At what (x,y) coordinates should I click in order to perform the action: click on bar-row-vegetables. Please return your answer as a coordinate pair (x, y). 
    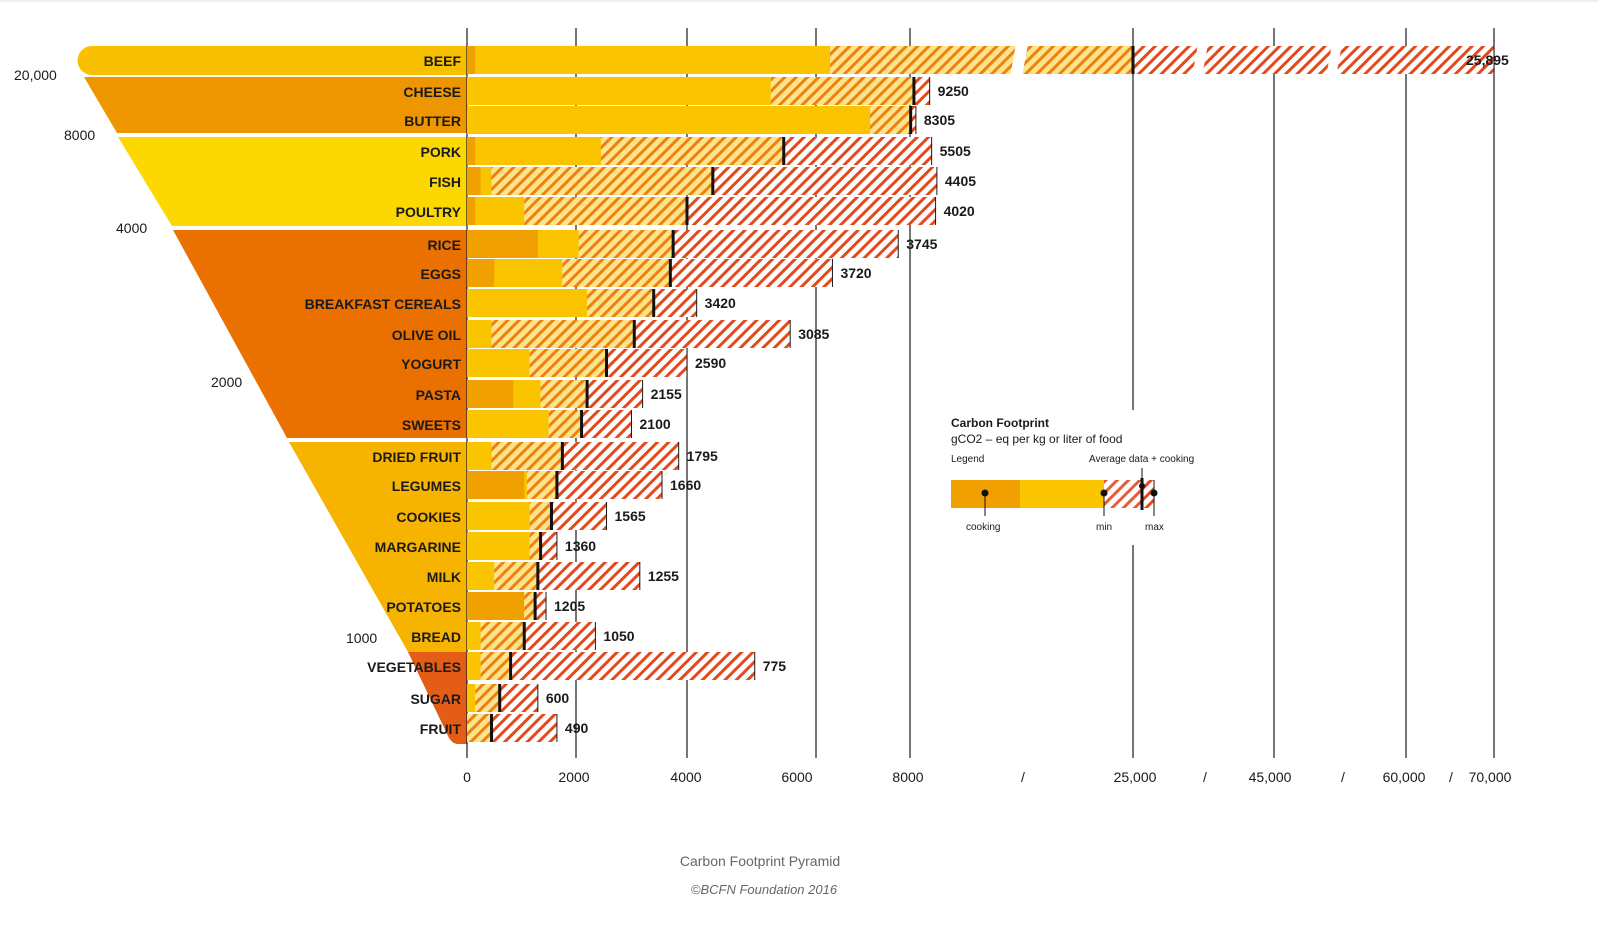
    Looking at the image, I should click on (611, 666).